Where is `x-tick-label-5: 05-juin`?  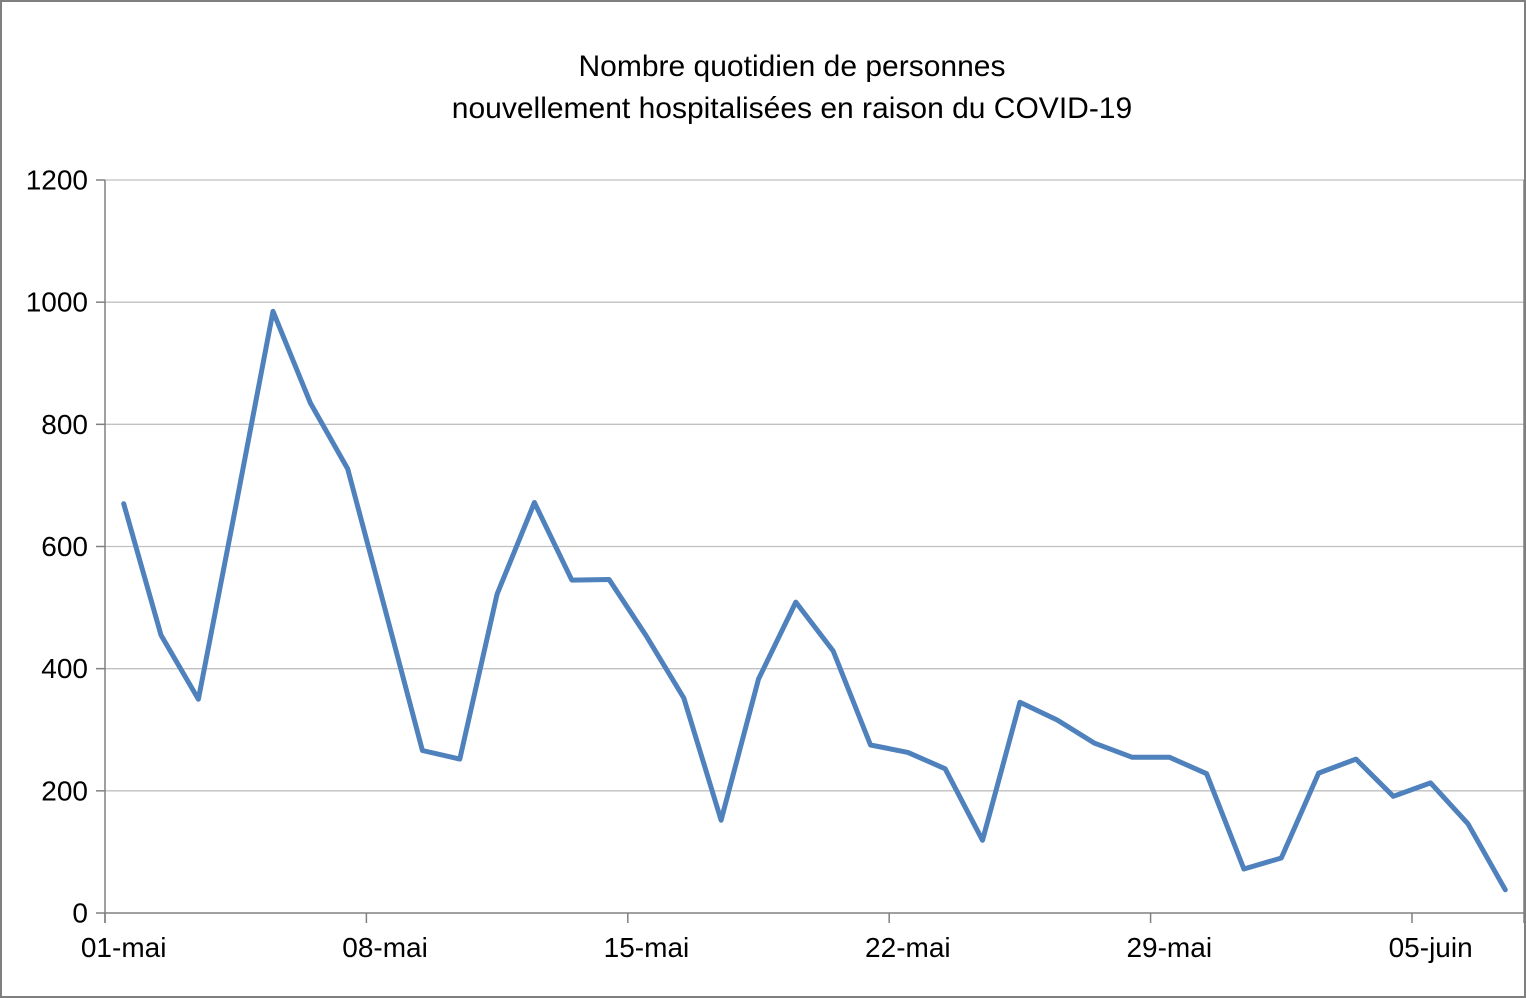
x-tick-label-5: 05-juin is located at coordinates (1431, 947).